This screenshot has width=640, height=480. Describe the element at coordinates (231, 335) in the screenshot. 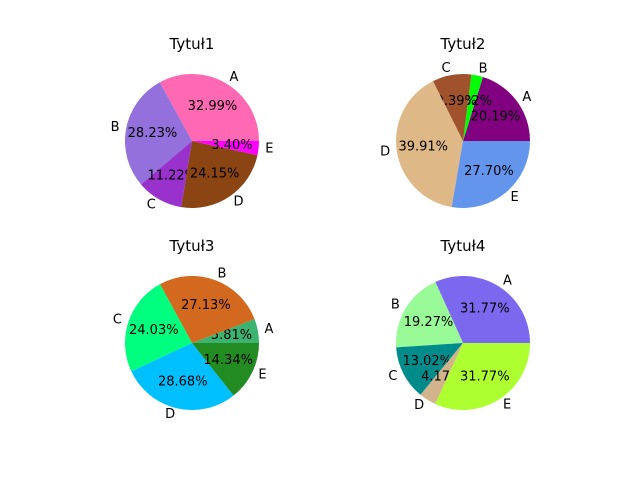

I see `slice-percent-label: 5.81%` at that location.